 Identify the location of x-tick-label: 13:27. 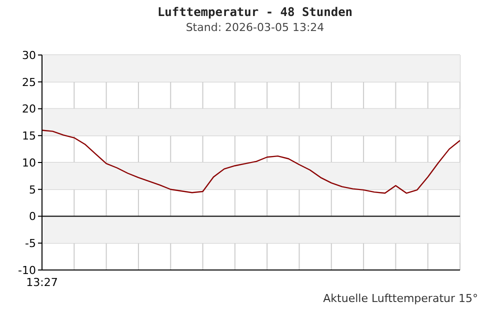
(42, 282).